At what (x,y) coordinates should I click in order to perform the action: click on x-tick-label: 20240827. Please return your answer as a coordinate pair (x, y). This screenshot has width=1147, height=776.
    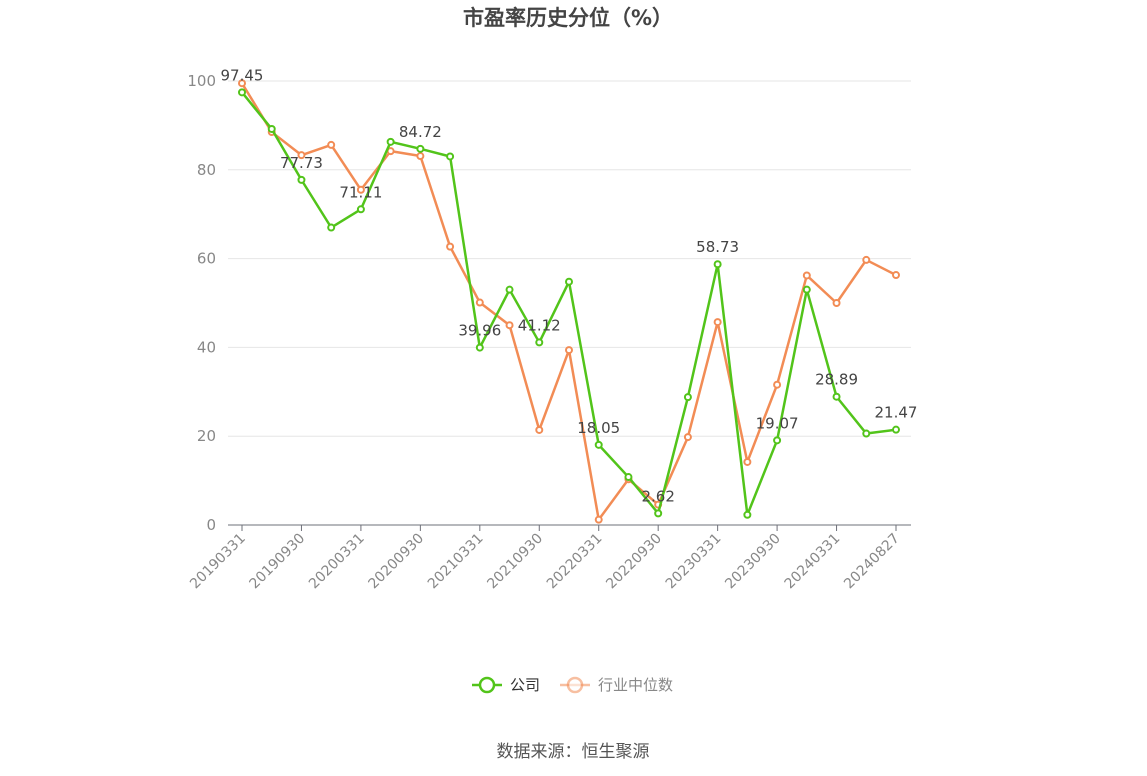
    Looking at the image, I should click on (872, 562).